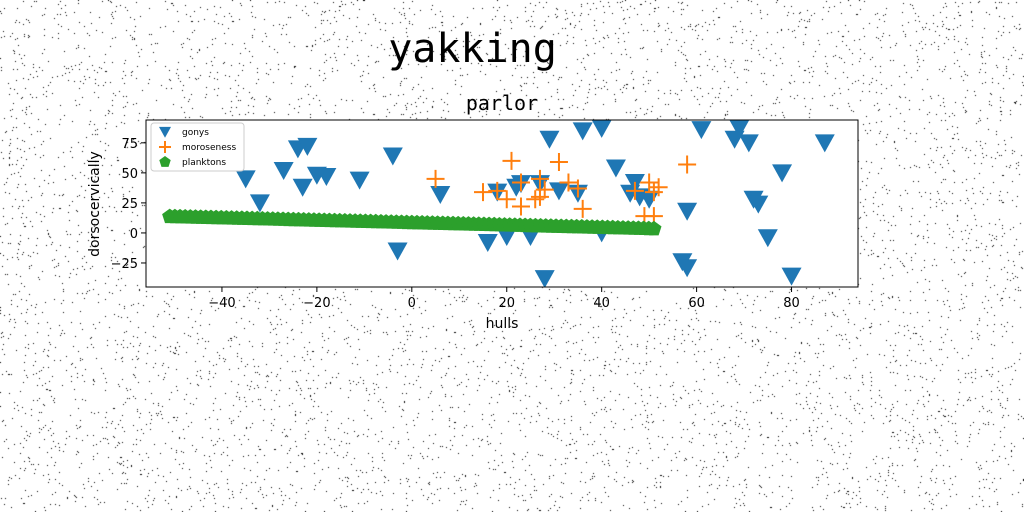 This screenshot has width=1024, height=512. I want to click on legend-marker-planktons, so click(165, 161).